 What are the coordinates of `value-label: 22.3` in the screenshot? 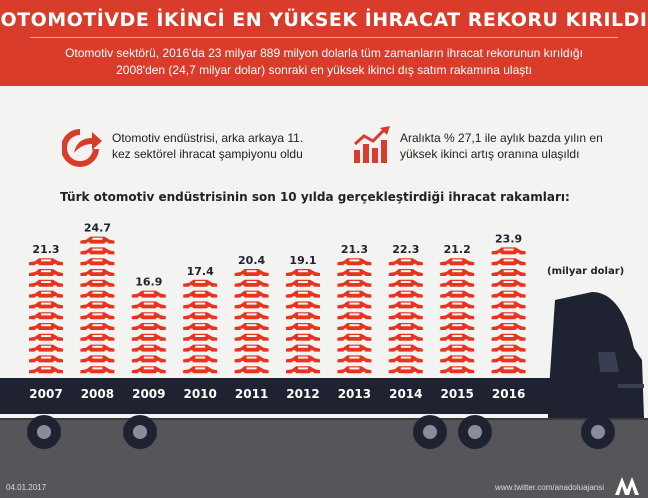 It's located at (405, 249).